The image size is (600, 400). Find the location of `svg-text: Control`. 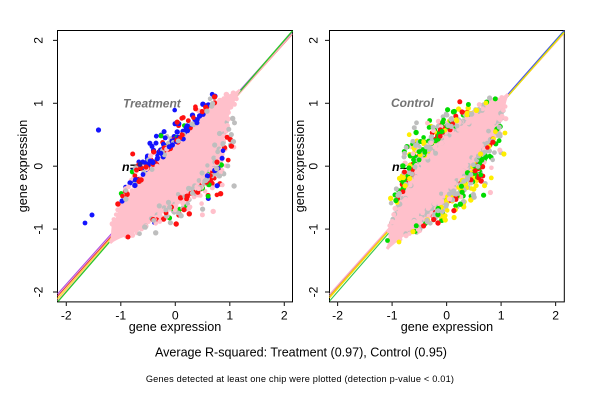

svg-text: Control is located at coordinates (412, 103).